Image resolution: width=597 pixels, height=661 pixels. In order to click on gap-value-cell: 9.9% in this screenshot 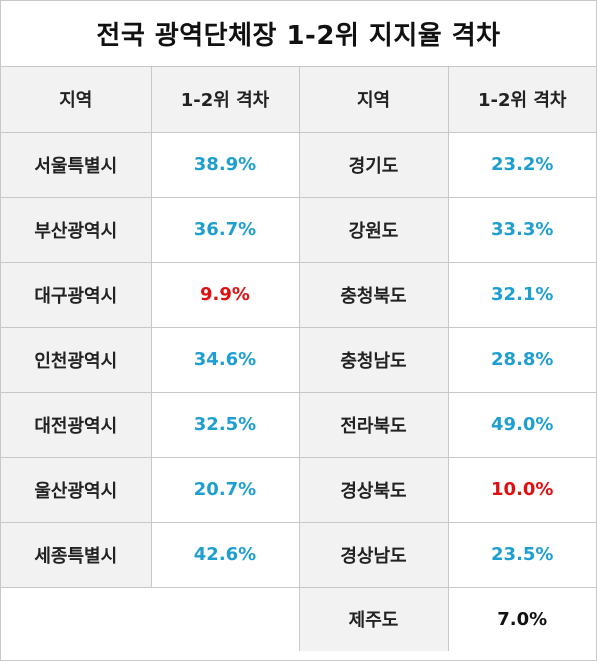, I will do `click(225, 294)`.